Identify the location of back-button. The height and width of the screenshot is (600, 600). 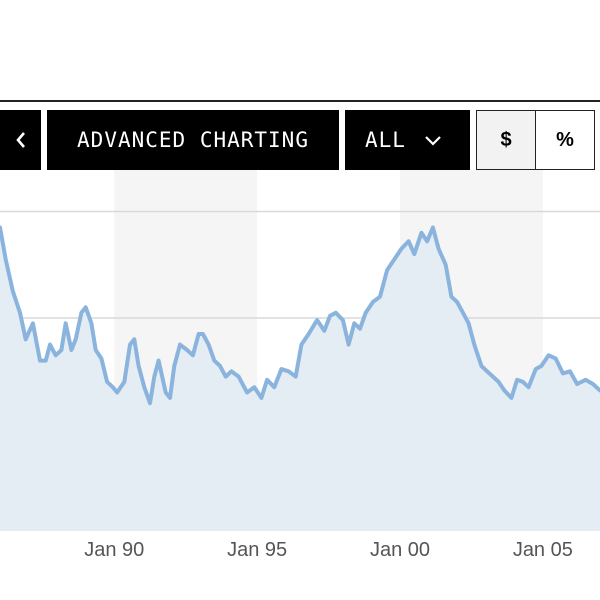
(20, 140).